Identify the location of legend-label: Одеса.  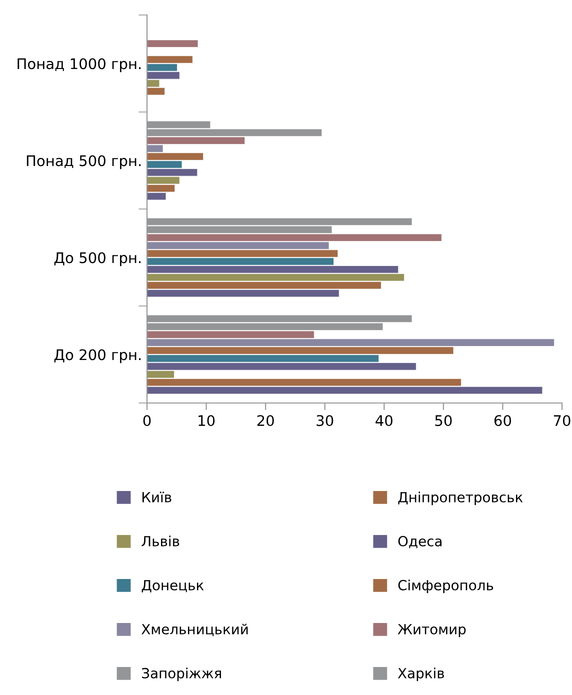
(420, 542).